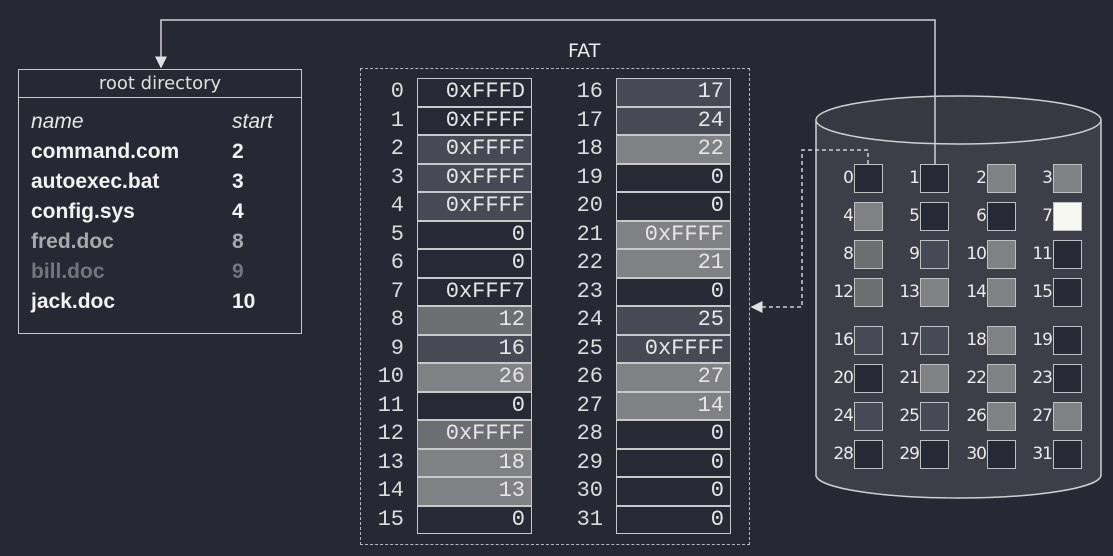 The width and height of the screenshot is (1113, 556). What do you see at coordinates (673, 263) in the screenshot?
I see `fat-entry: 21` at bounding box center [673, 263].